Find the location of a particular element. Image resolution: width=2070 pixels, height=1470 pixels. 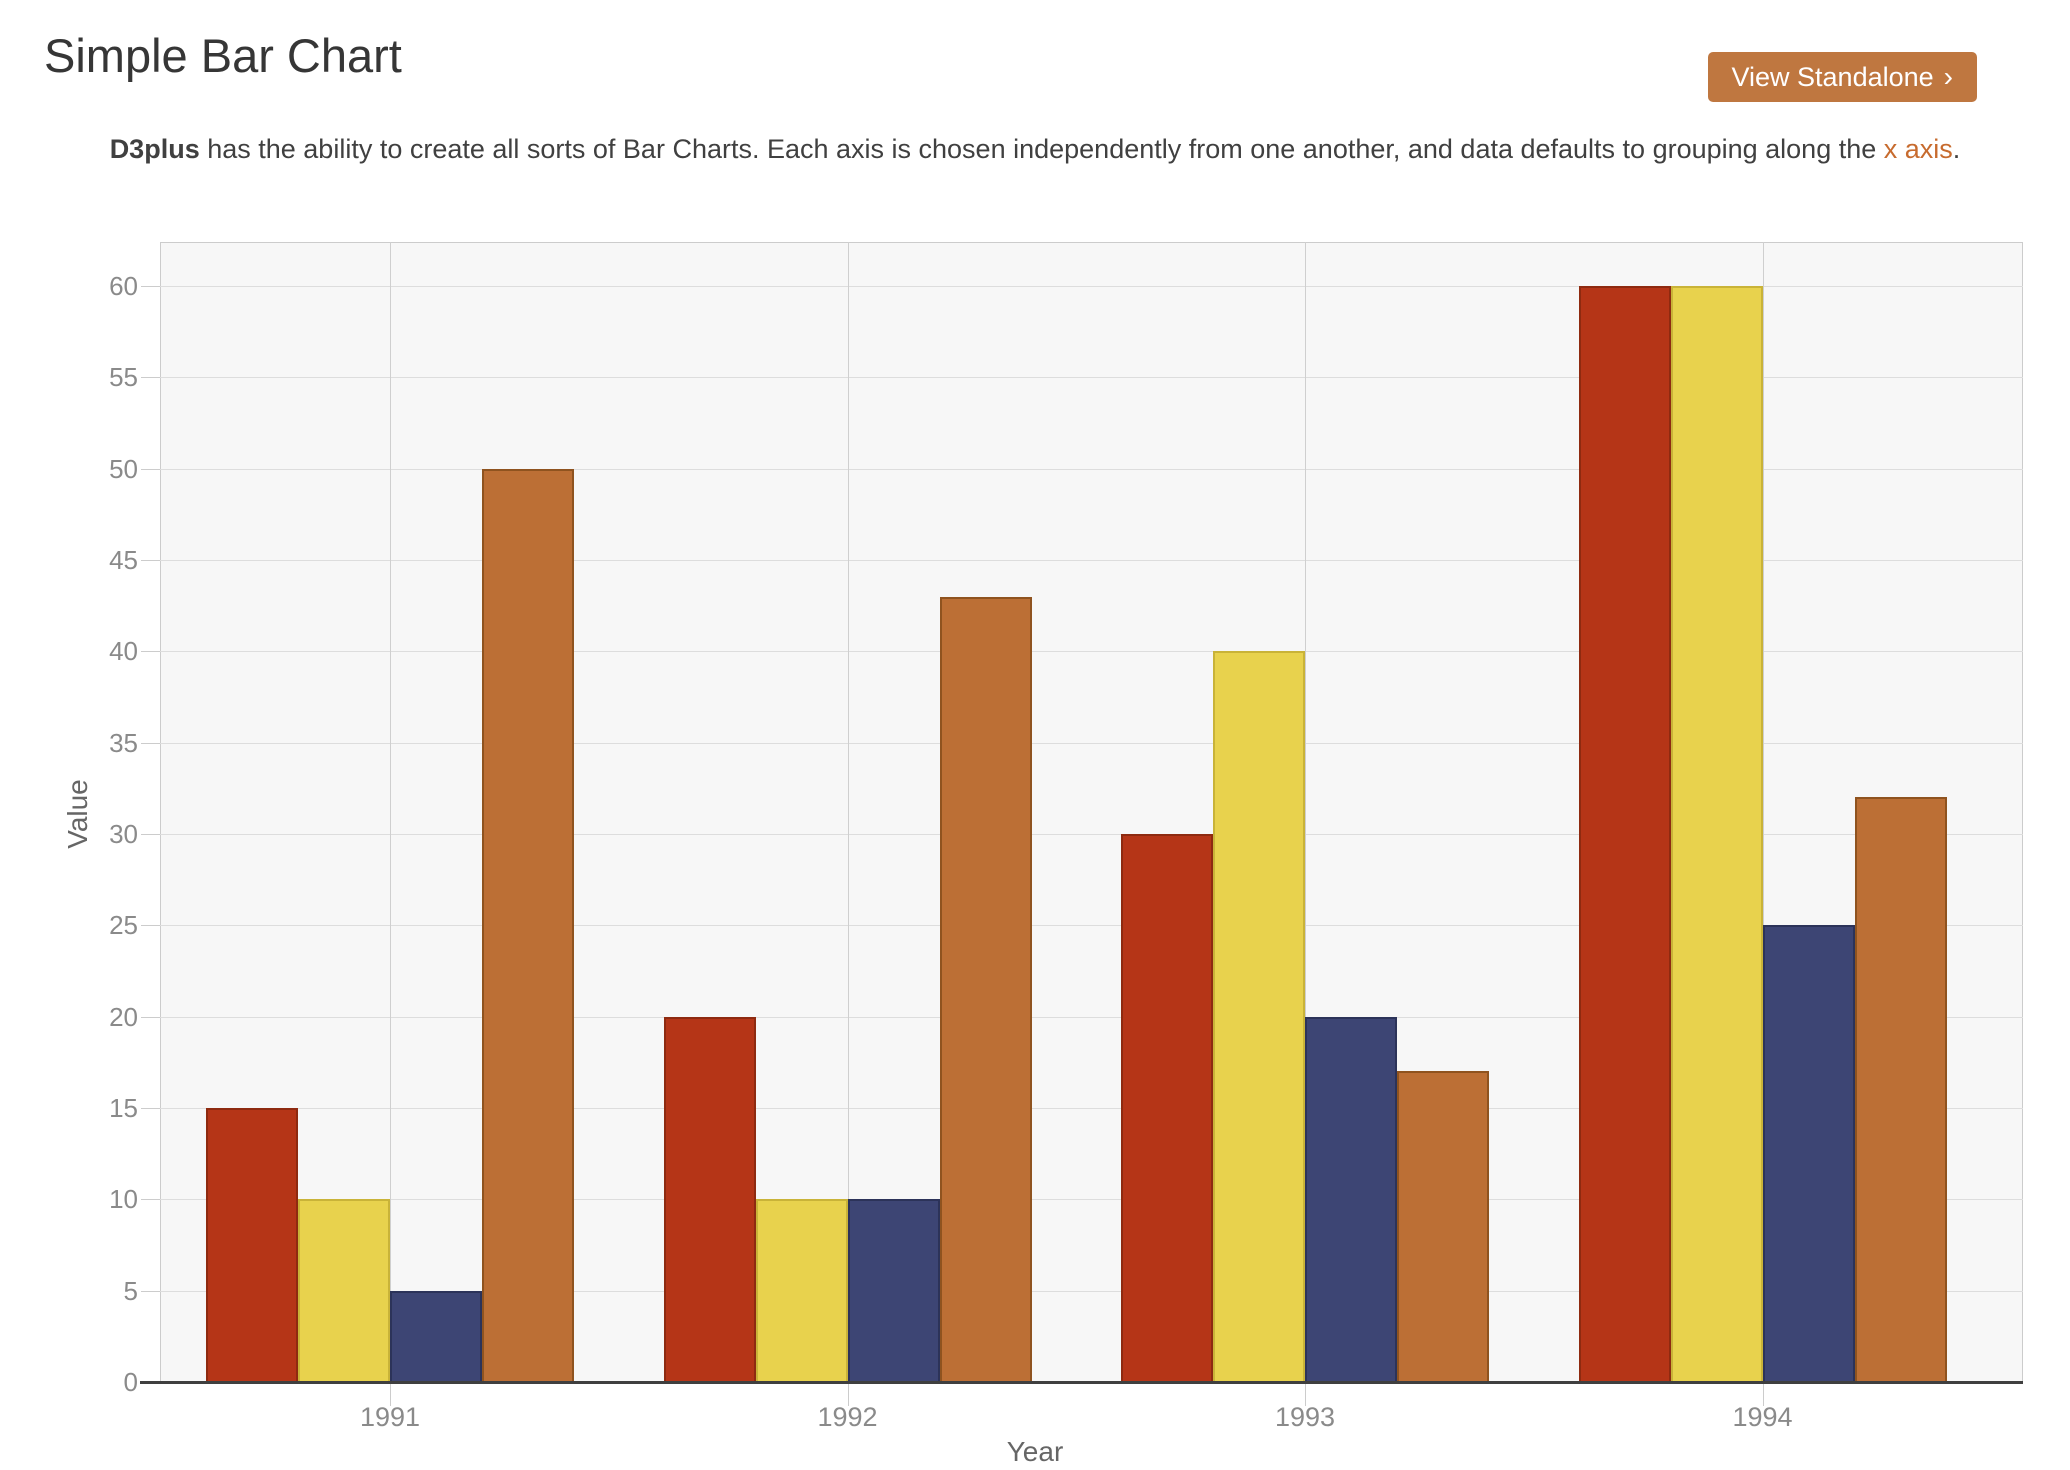

y-tick-label: 10 is located at coordinates (123, 1199).